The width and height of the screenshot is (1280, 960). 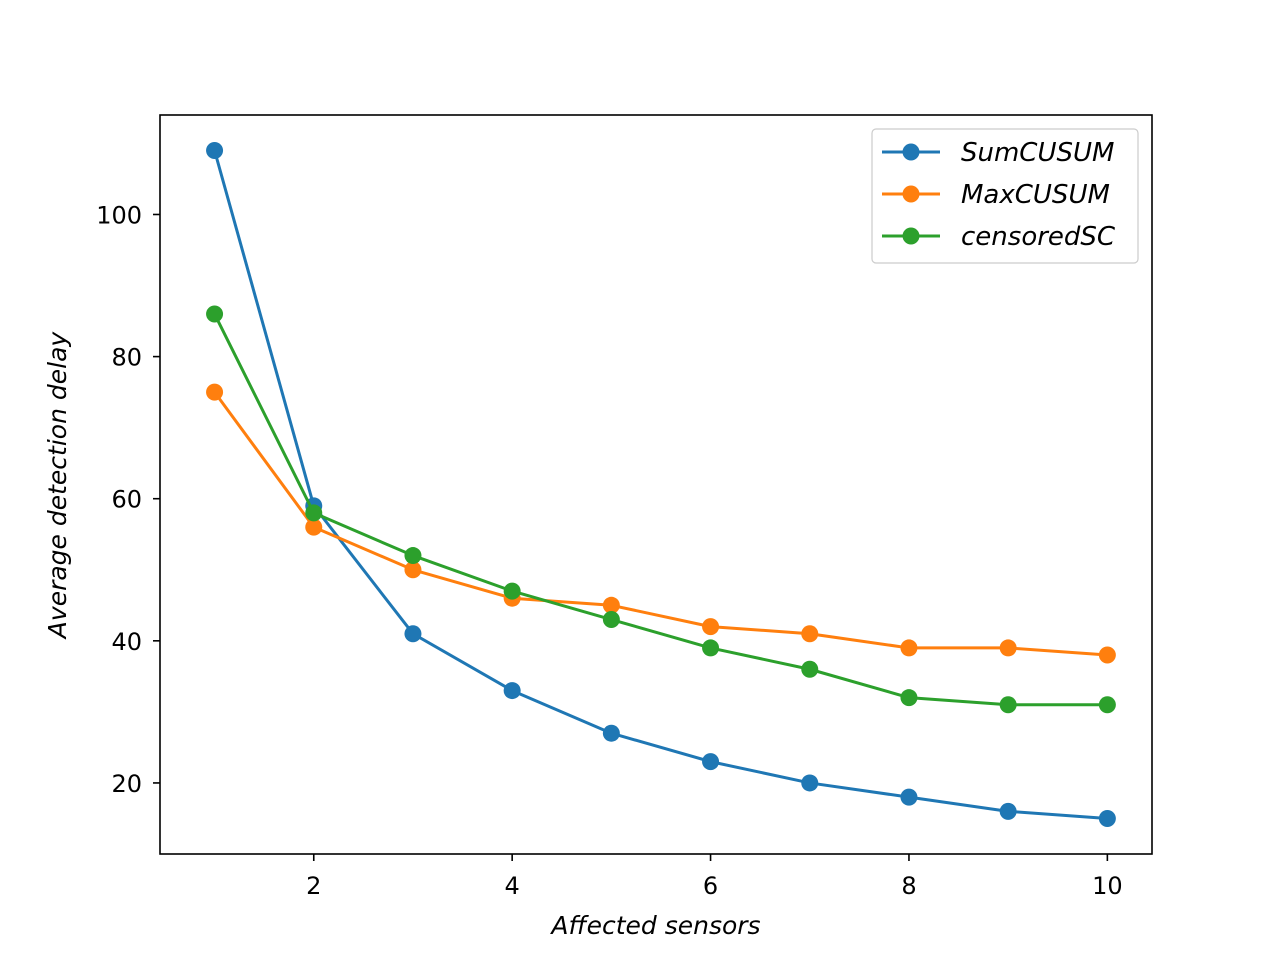 What do you see at coordinates (512, 886) in the screenshot?
I see `x-tick-label: 4` at bounding box center [512, 886].